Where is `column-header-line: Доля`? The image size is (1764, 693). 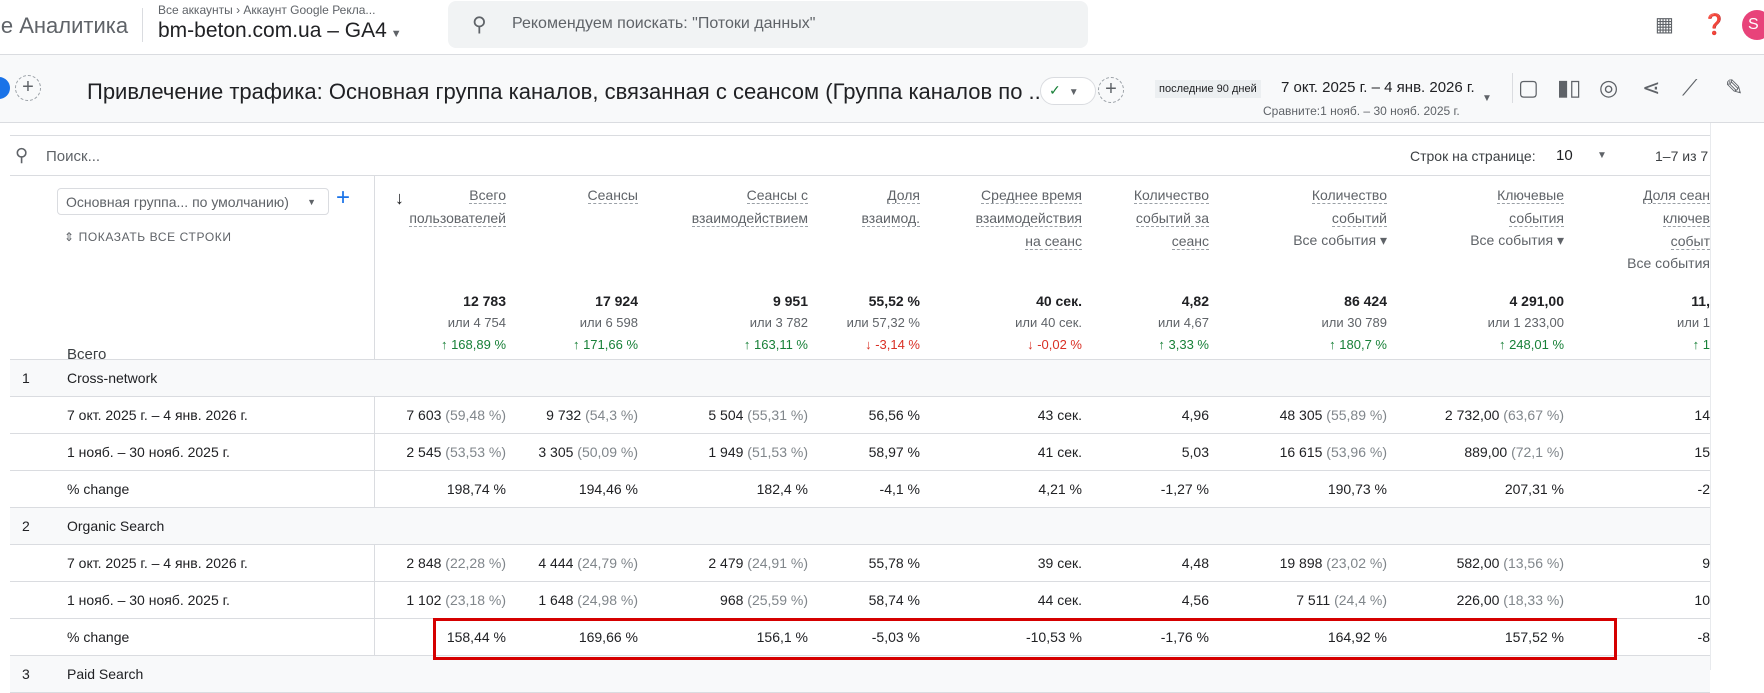 column-header-line: Доля is located at coordinates (891, 195).